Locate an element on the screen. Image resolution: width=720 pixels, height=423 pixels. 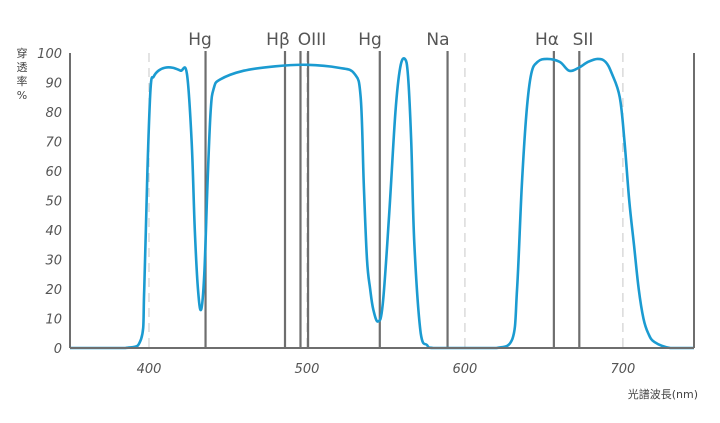
y-tick-label-40: 40 is located at coordinates (53, 231).